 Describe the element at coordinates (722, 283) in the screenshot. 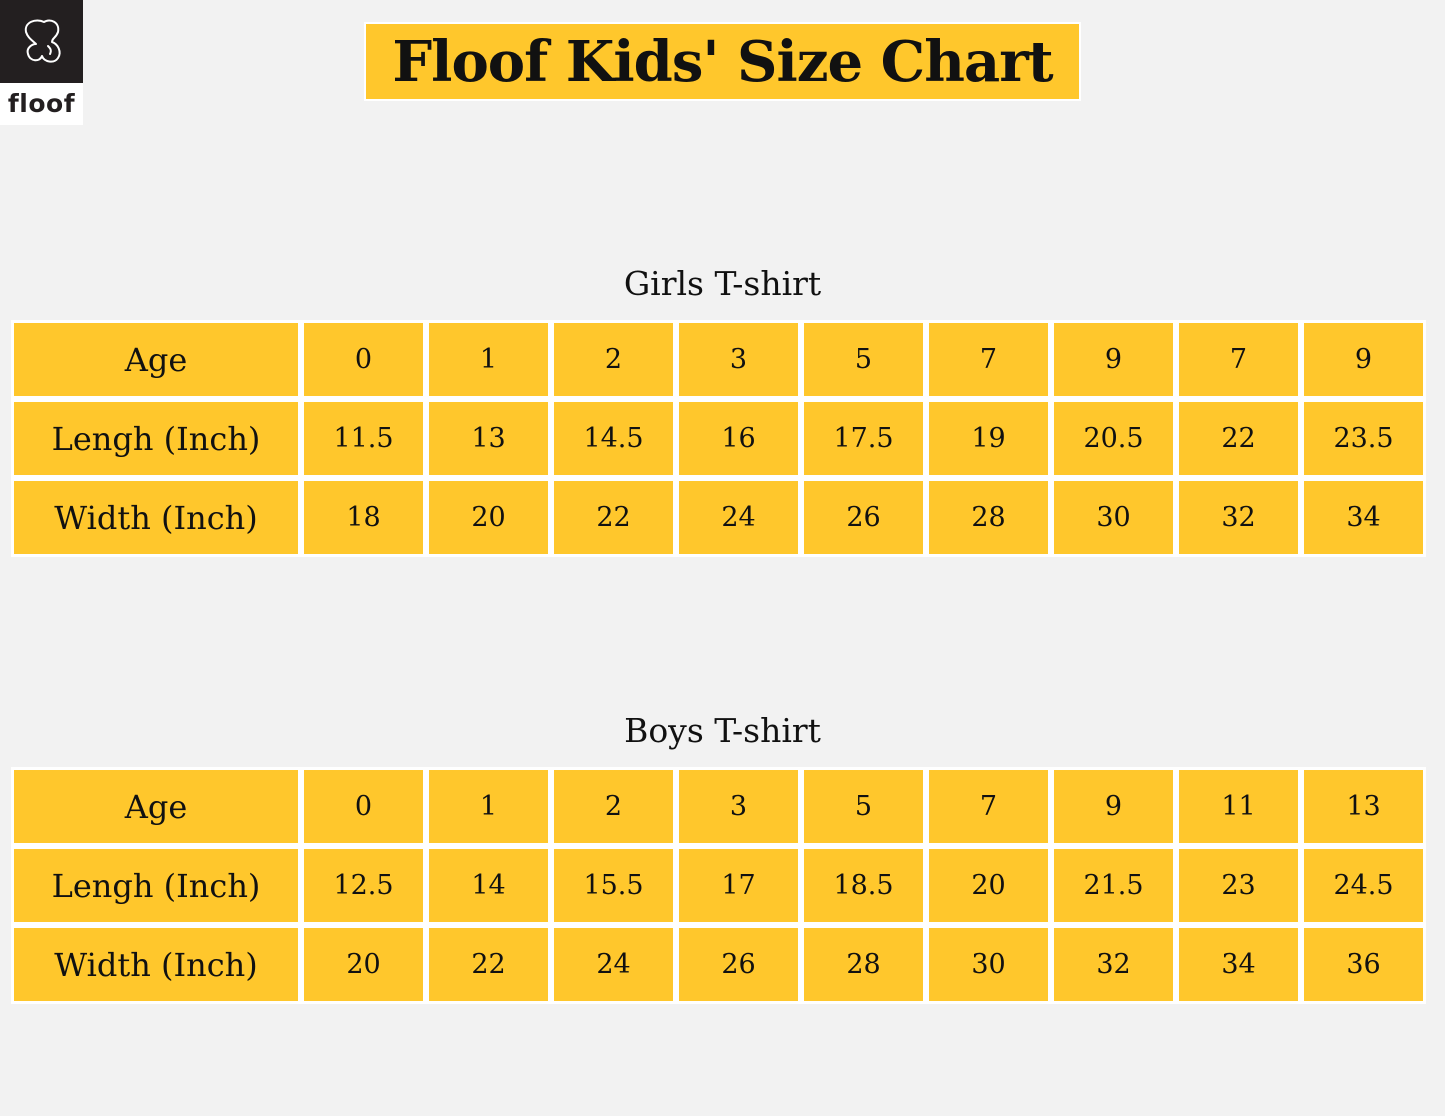

I see `girls-section-title: Girls T-shirt` at that location.